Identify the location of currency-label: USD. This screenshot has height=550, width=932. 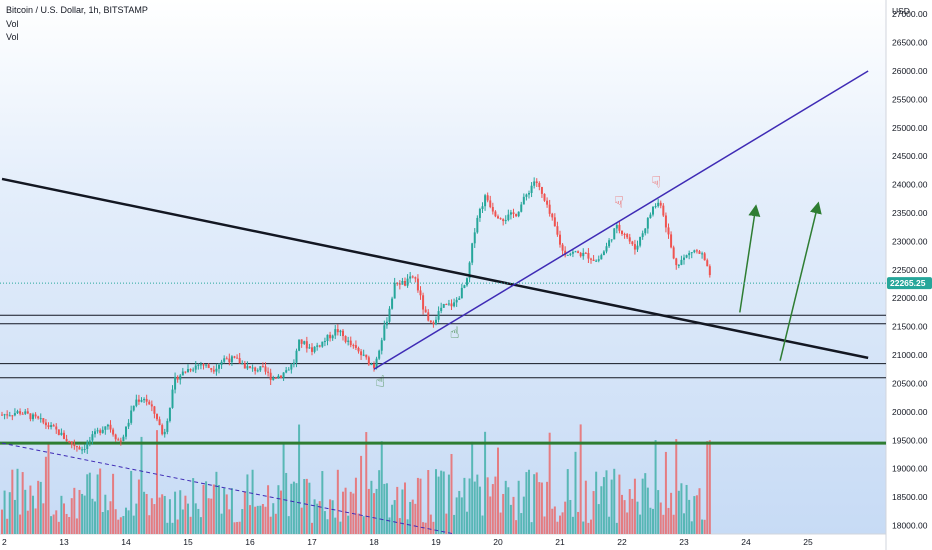
(901, 11).